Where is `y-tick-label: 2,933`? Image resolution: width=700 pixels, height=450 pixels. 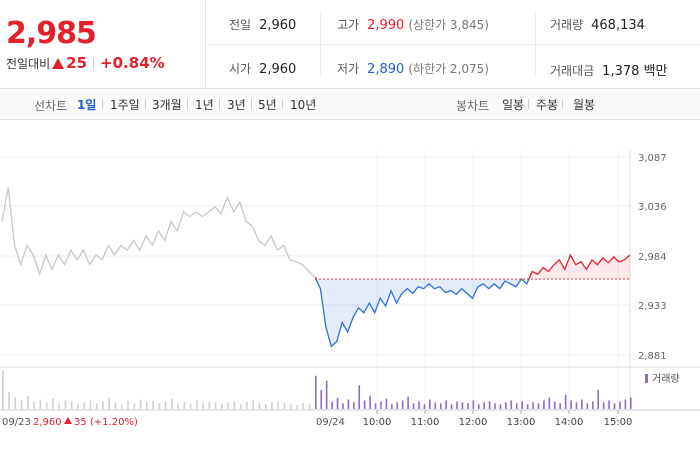
y-tick-label: 2,933 is located at coordinates (652, 306).